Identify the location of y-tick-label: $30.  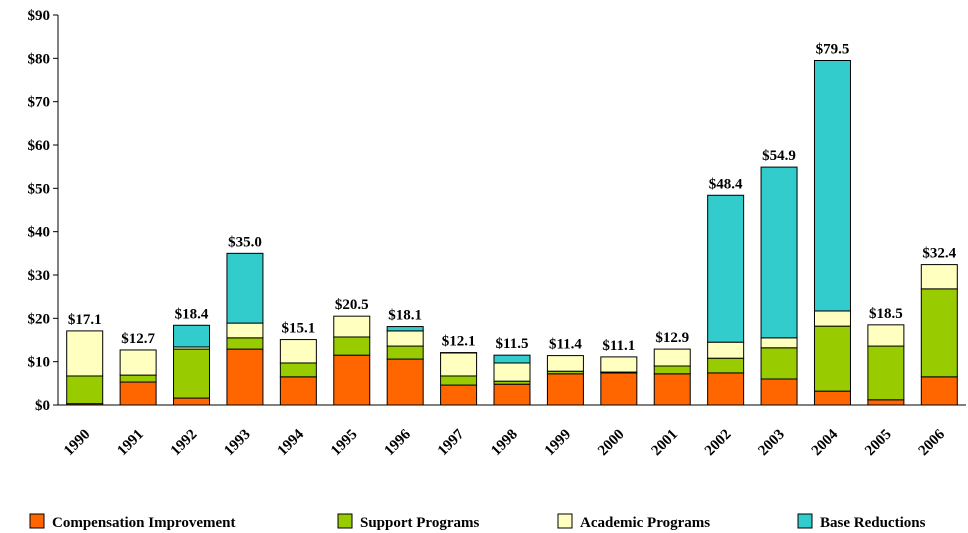
(39, 276).